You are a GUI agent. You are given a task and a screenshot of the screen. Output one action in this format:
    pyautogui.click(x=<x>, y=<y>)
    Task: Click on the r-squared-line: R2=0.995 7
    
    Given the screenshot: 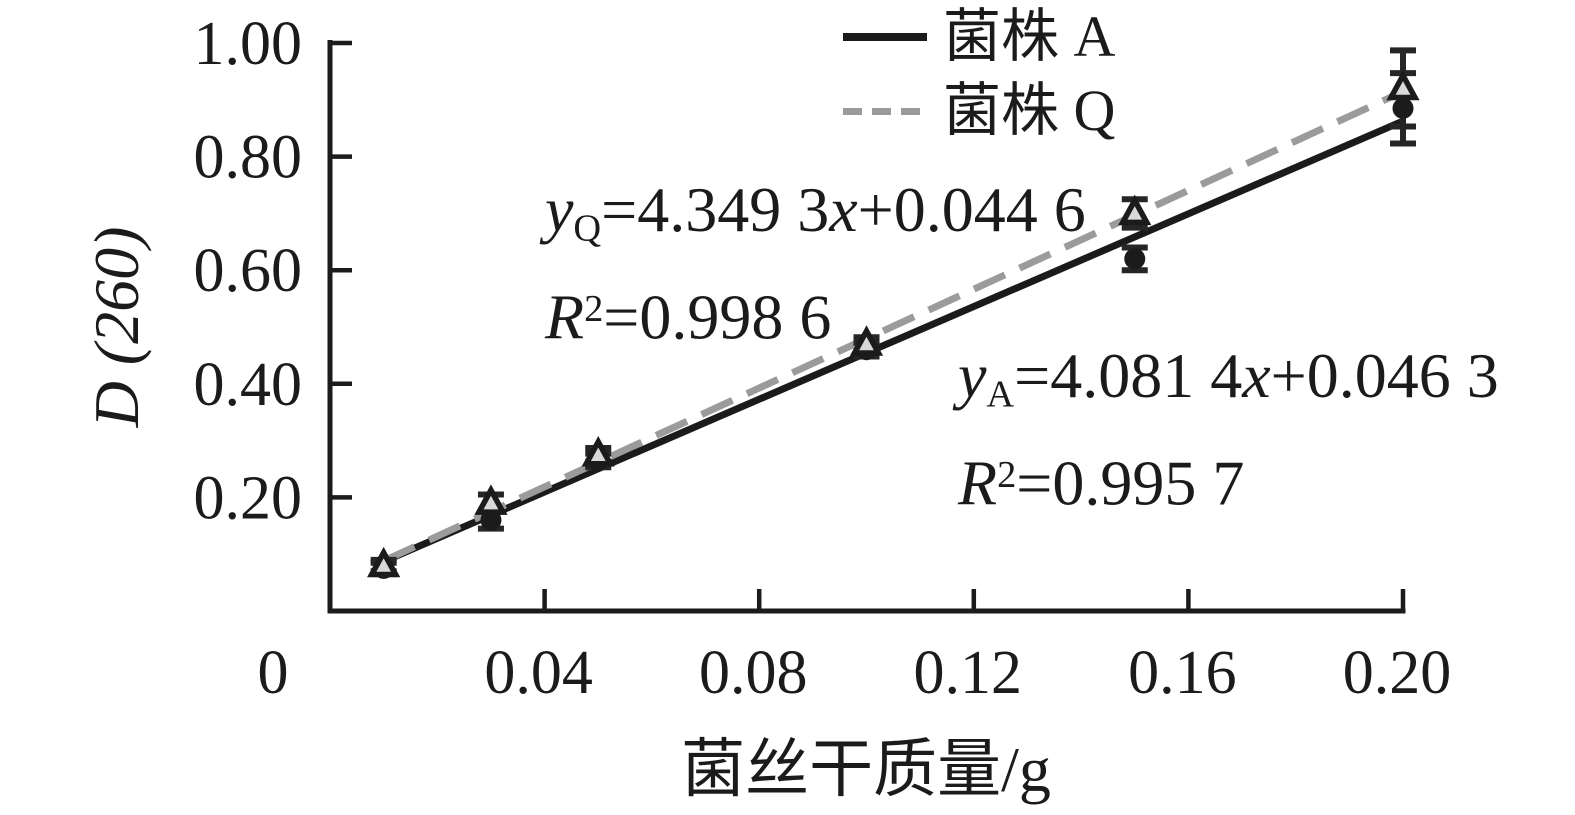 What is the action you would take?
    pyautogui.click(x=1101, y=482)
    